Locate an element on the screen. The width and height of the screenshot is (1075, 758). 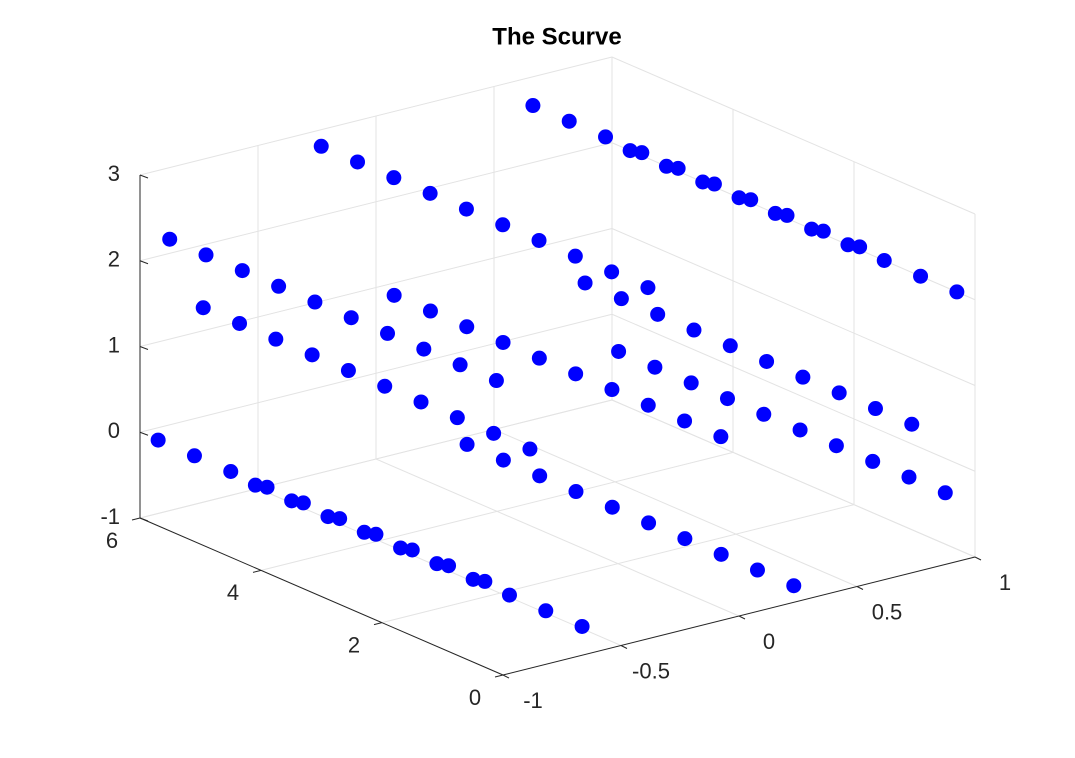
z-tick-label: -1 is located at coordinates (110, 516).